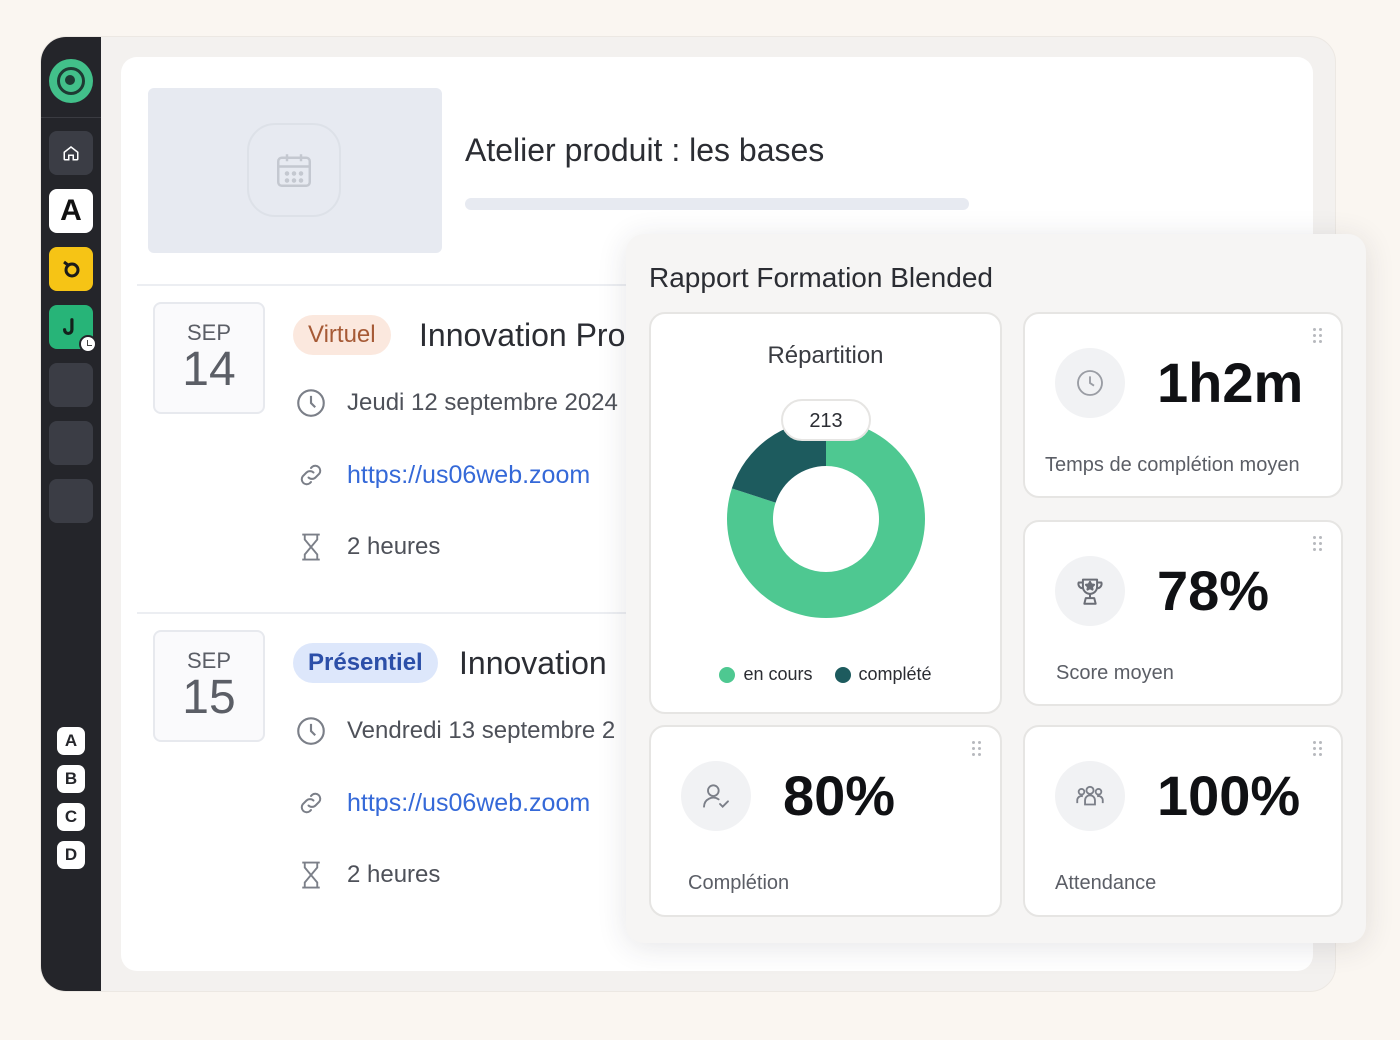  I want to click on event-date-text: Jeudi 12 septembre 2024, so click(482, 402).